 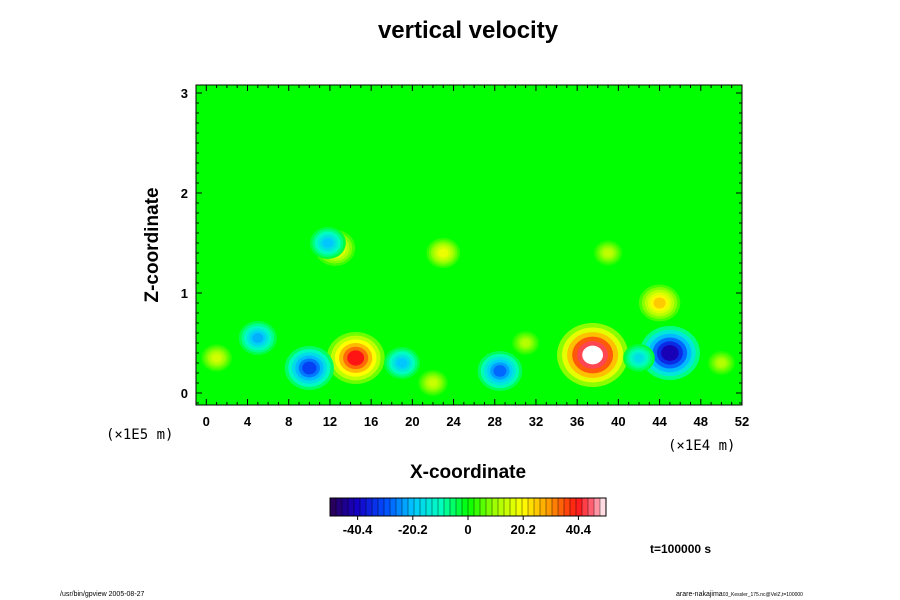 I want to click on y-axis-label: Z-coordinate, so click(x=152, y=244).